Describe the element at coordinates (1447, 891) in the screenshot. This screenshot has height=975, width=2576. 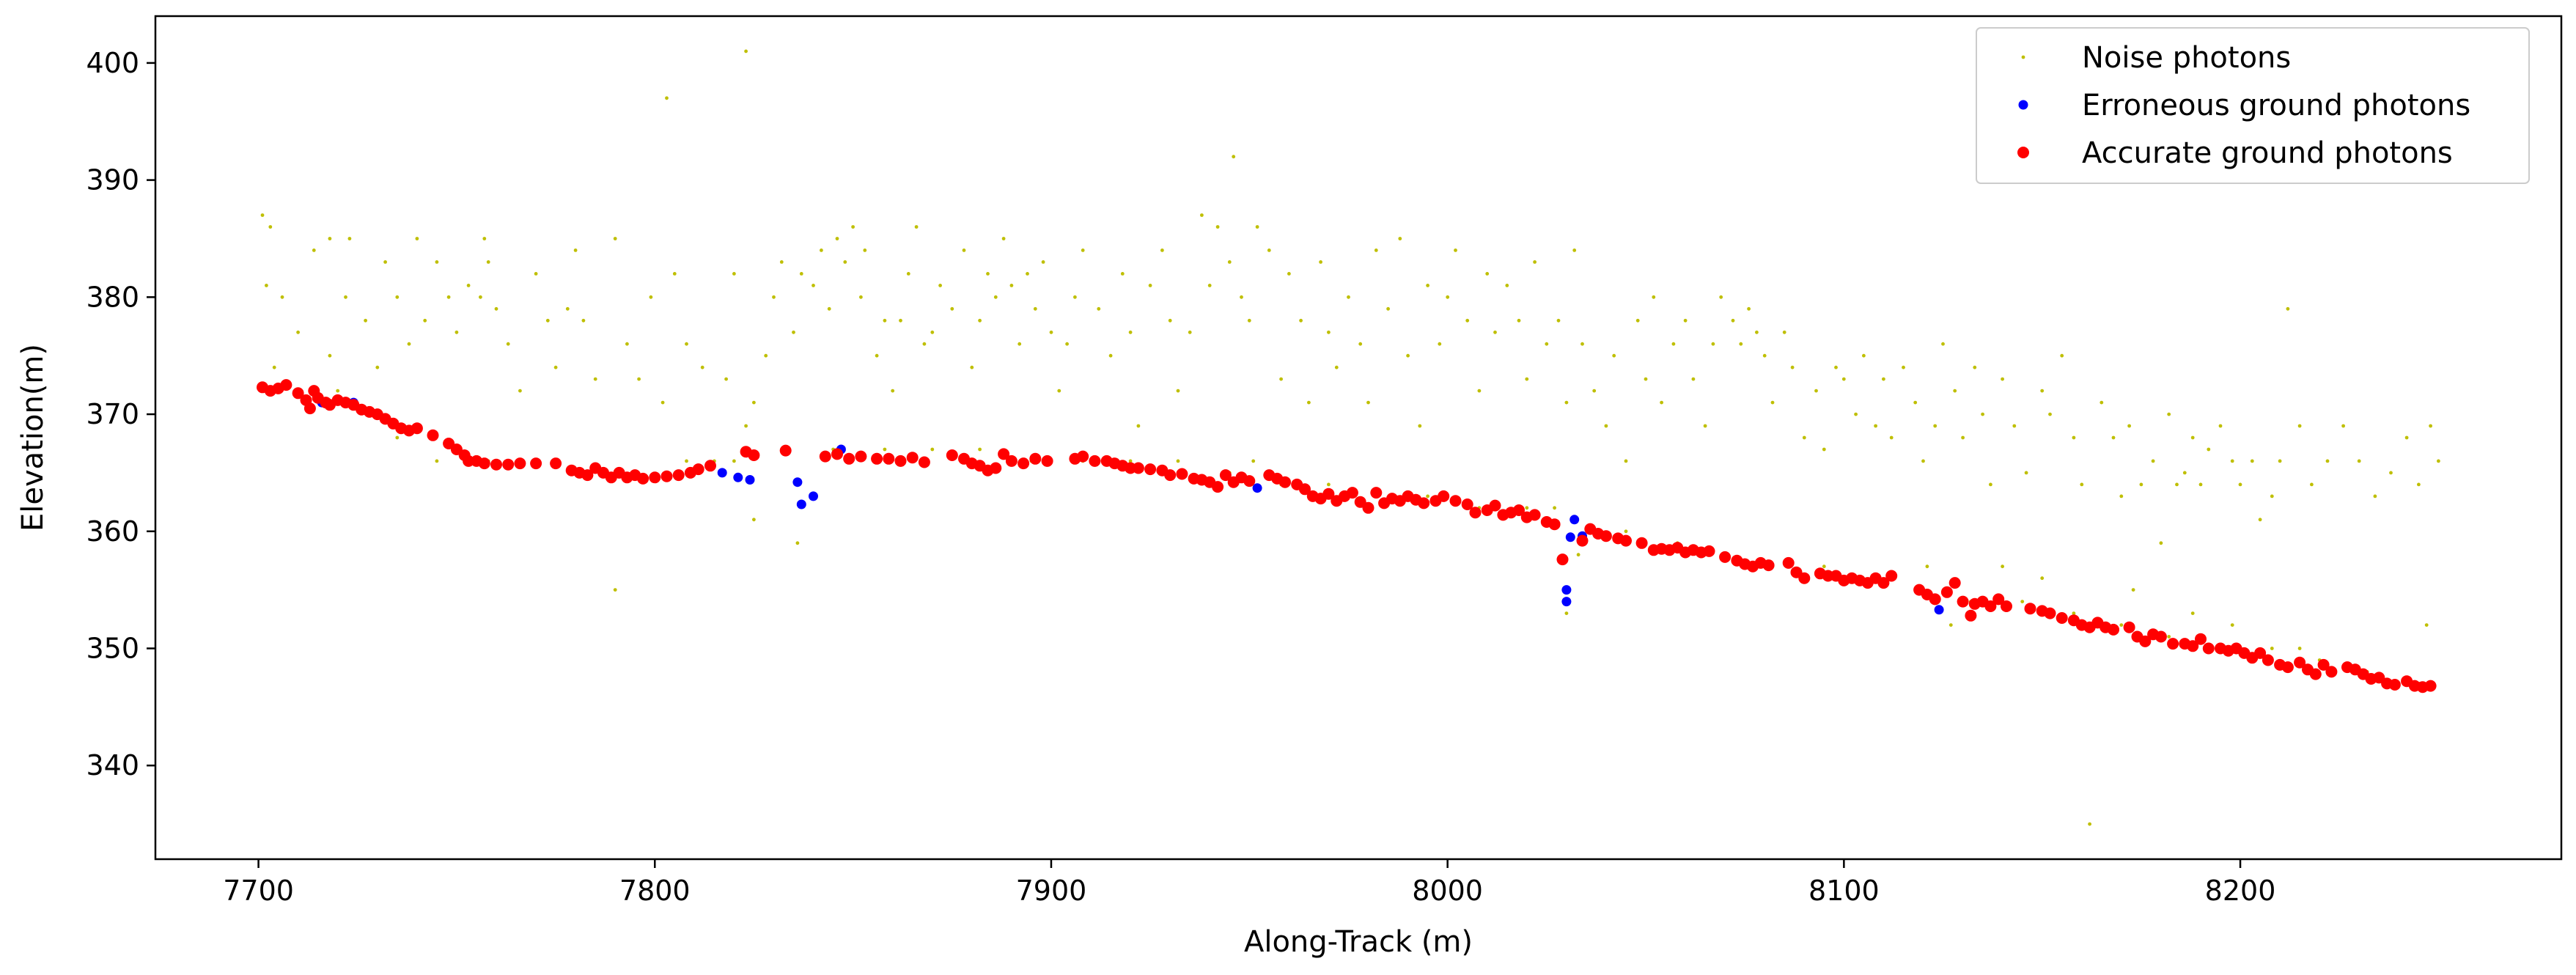
I see `x-tick-label: 8000` at that location.